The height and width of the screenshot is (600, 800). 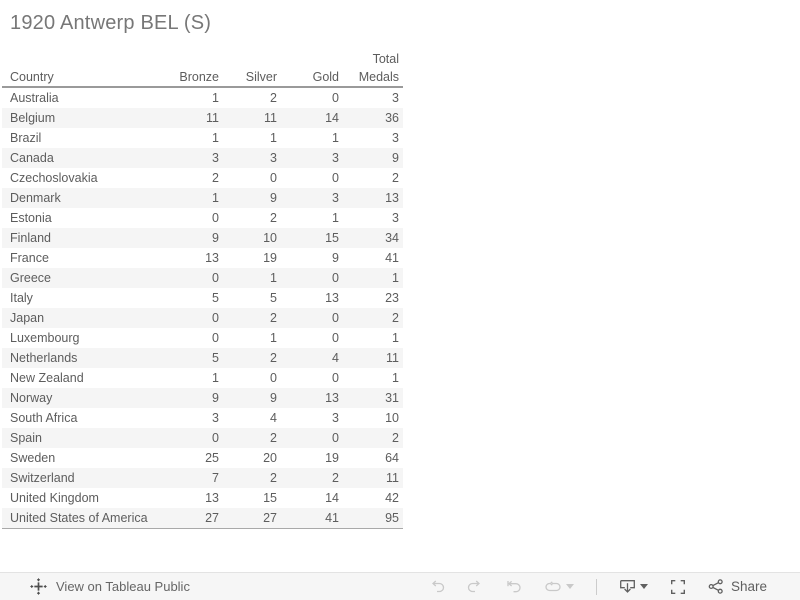 I want to click on table-row: Sweden 25 20 19 64, so click(x=202, y=458).